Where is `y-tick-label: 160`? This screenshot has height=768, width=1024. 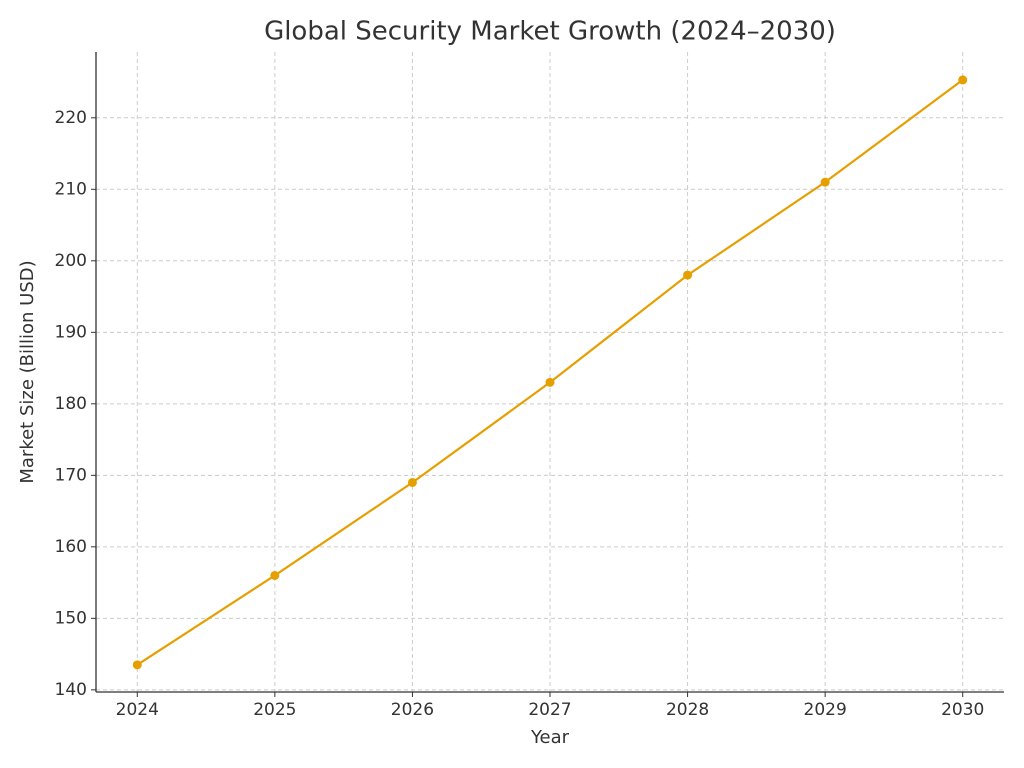 y-tick-label: 160 is located at coordinates (71, 547).